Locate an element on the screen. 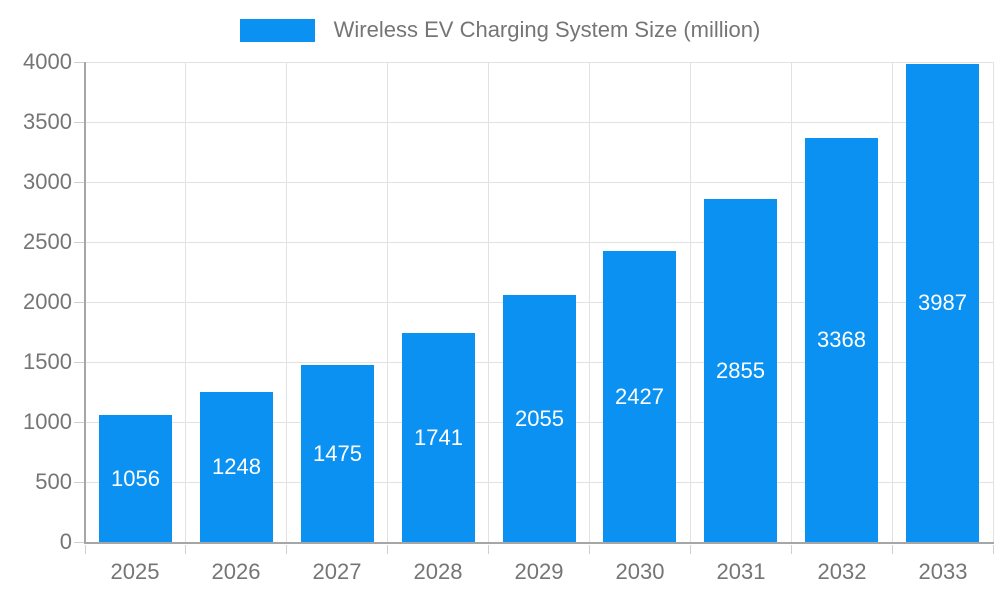 Image resolution: width=1000 pixels, height=600 pixels. bar-2028: 1741 is located at coordinates (438, 437).